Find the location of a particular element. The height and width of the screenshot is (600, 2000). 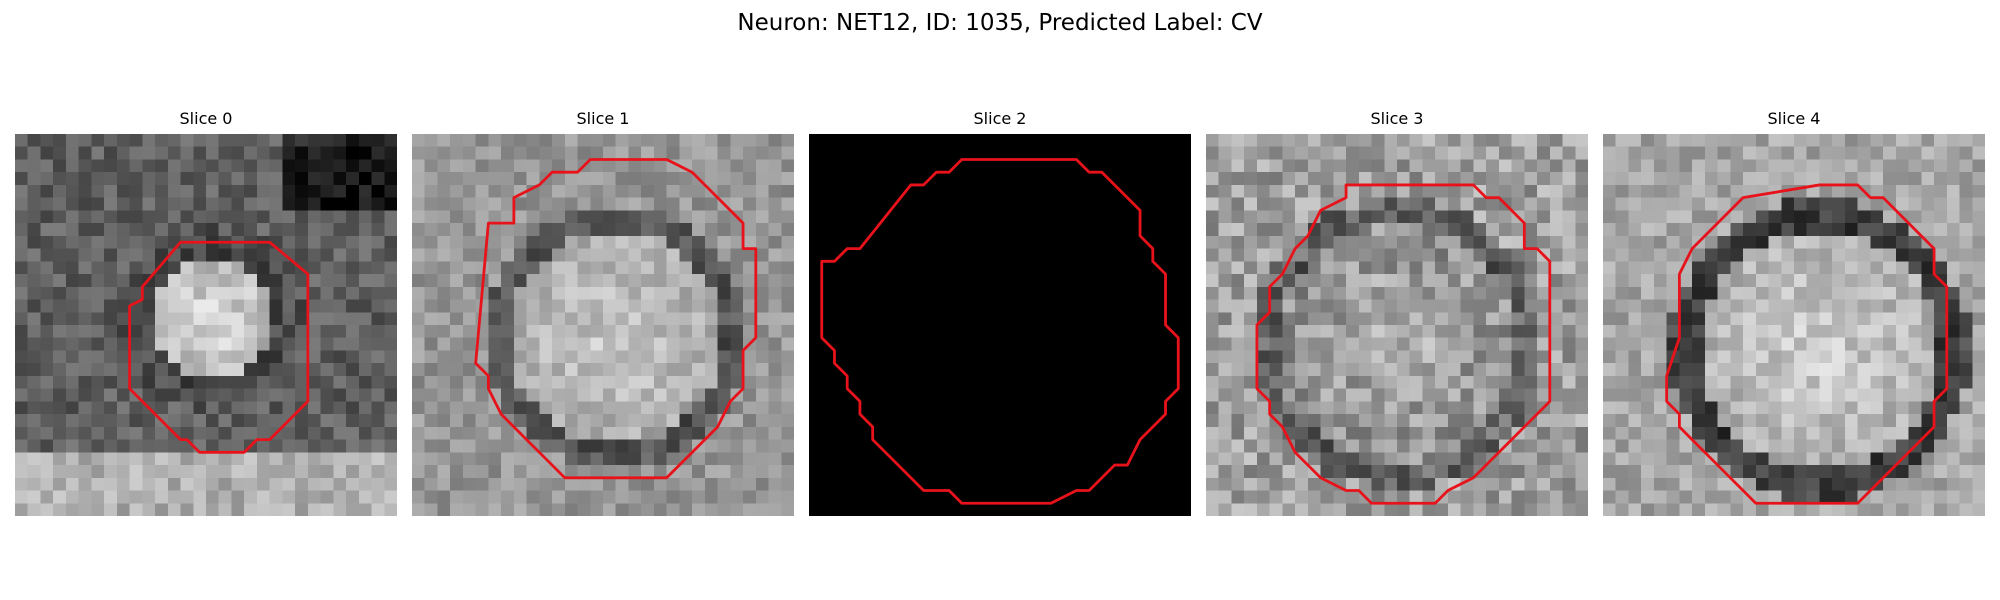

slice-title: Slice 3 is located at coordinates (1397, 118).